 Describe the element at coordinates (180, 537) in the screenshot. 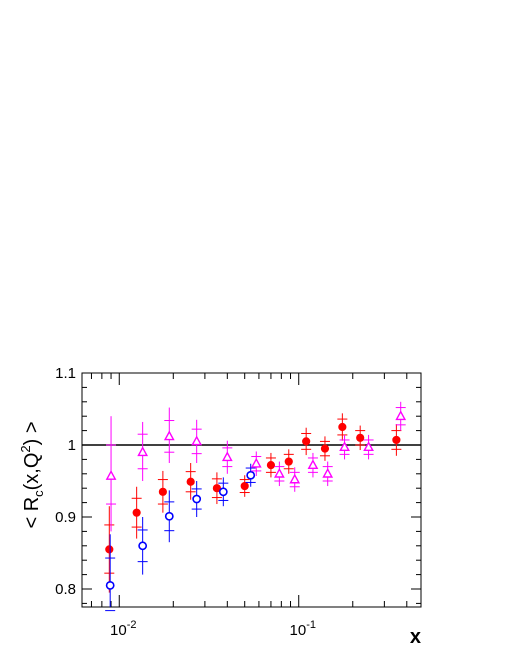

I see `series-open-circle` at that location.